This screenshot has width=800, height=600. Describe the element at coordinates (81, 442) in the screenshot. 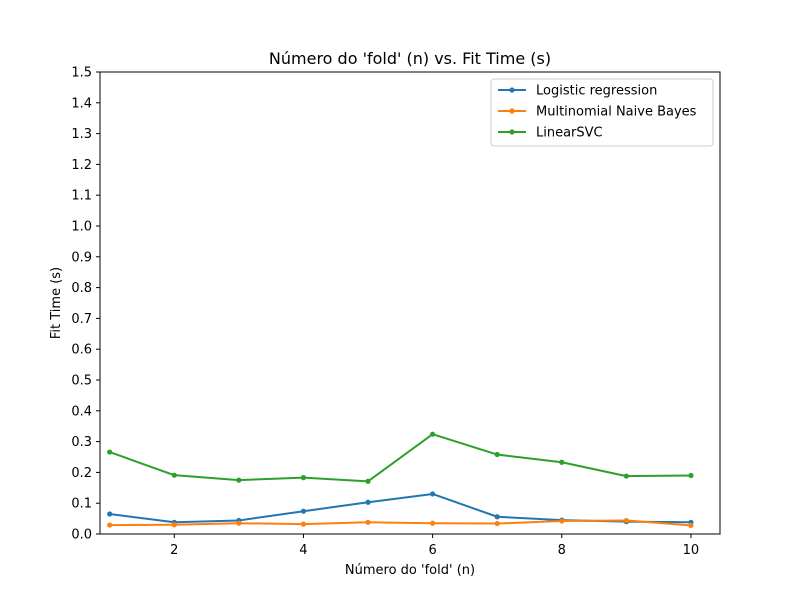

I see `y-tick-label: 0.3` at that location.